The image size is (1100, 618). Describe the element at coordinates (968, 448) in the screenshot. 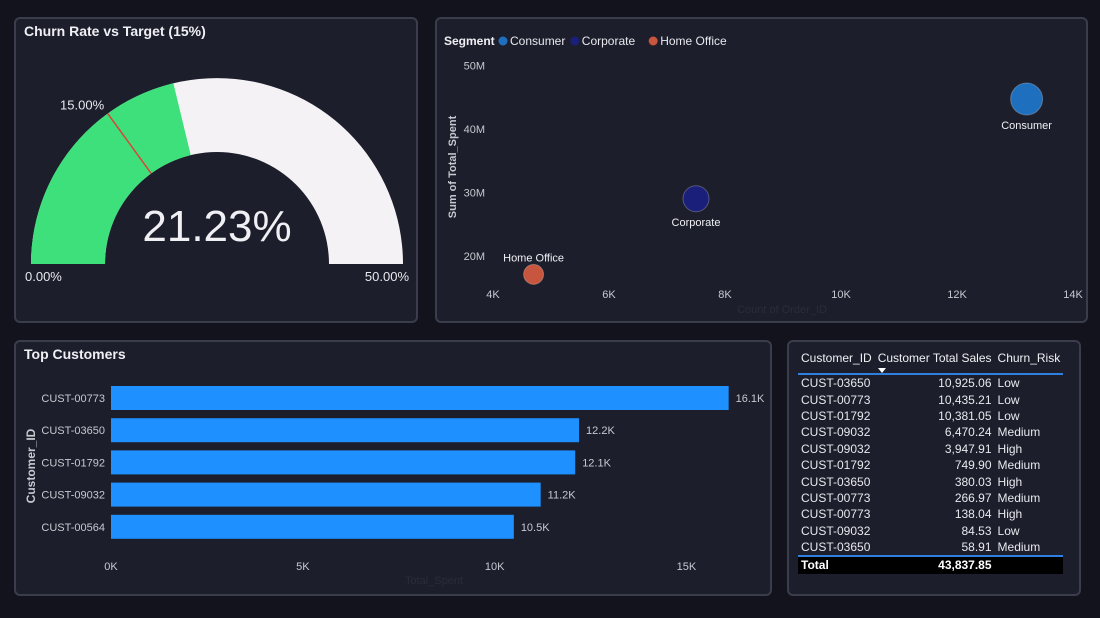

I see `cell-total-sales: 3,947.91` at that location.